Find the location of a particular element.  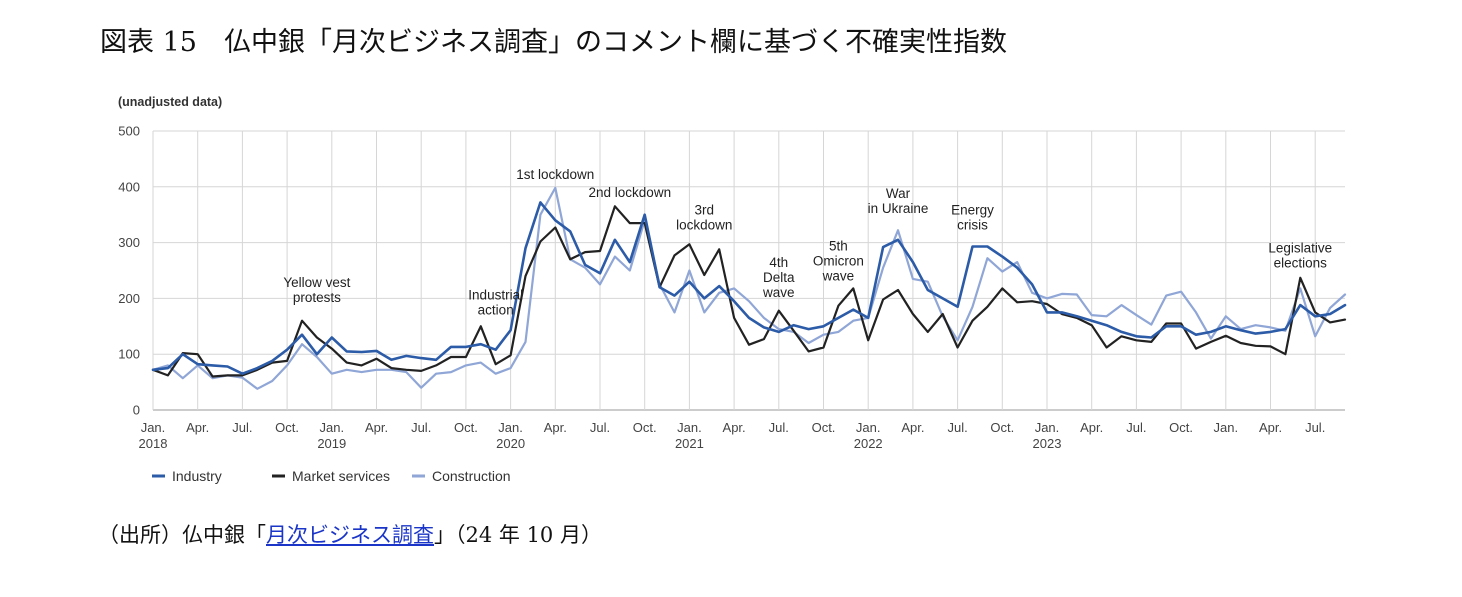

chart-legend: Industry Market services Construction is located at coordinates (331, 476).